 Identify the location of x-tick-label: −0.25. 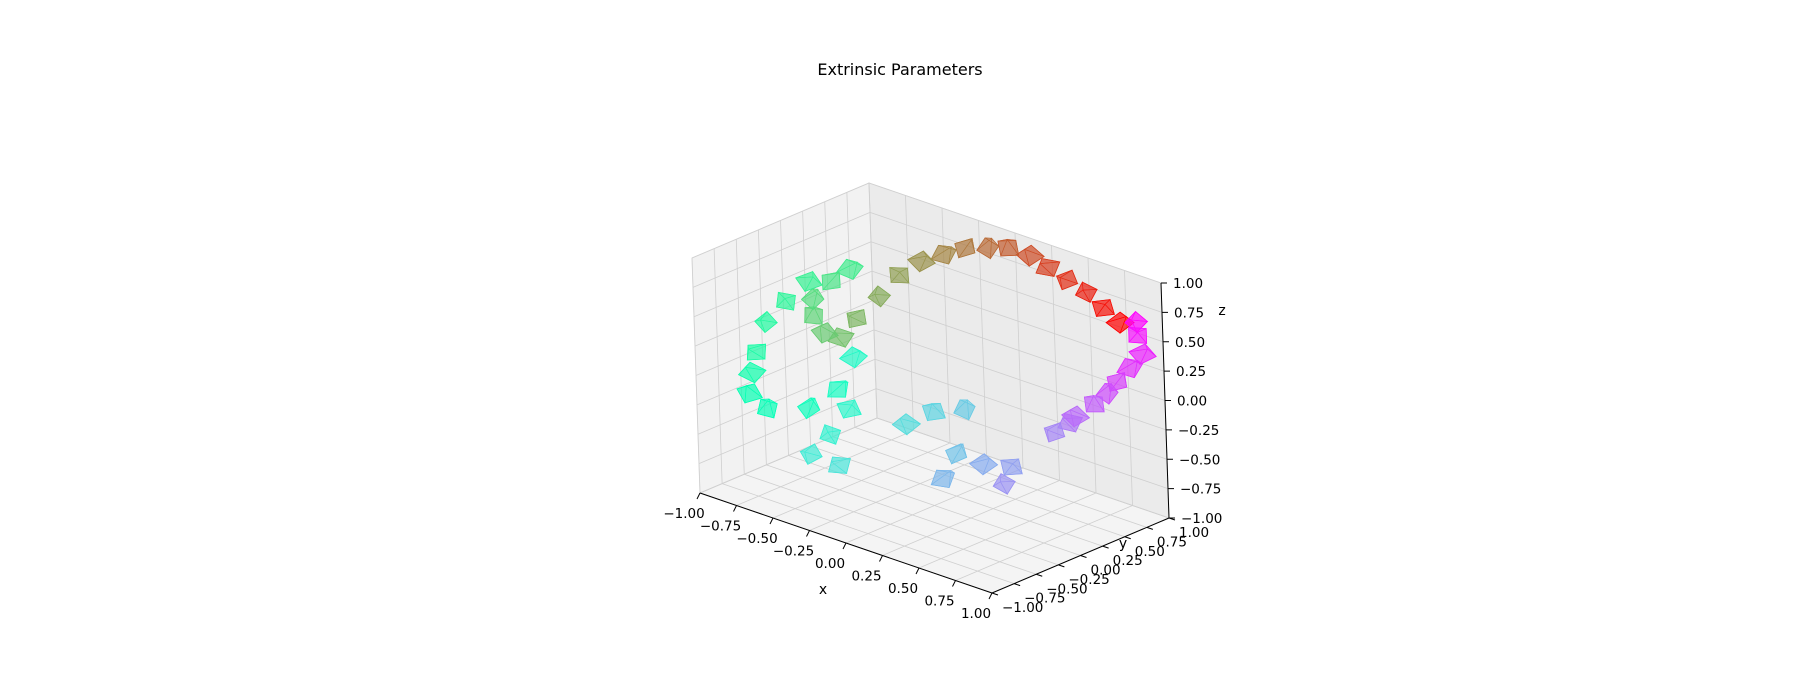
(793, 552).